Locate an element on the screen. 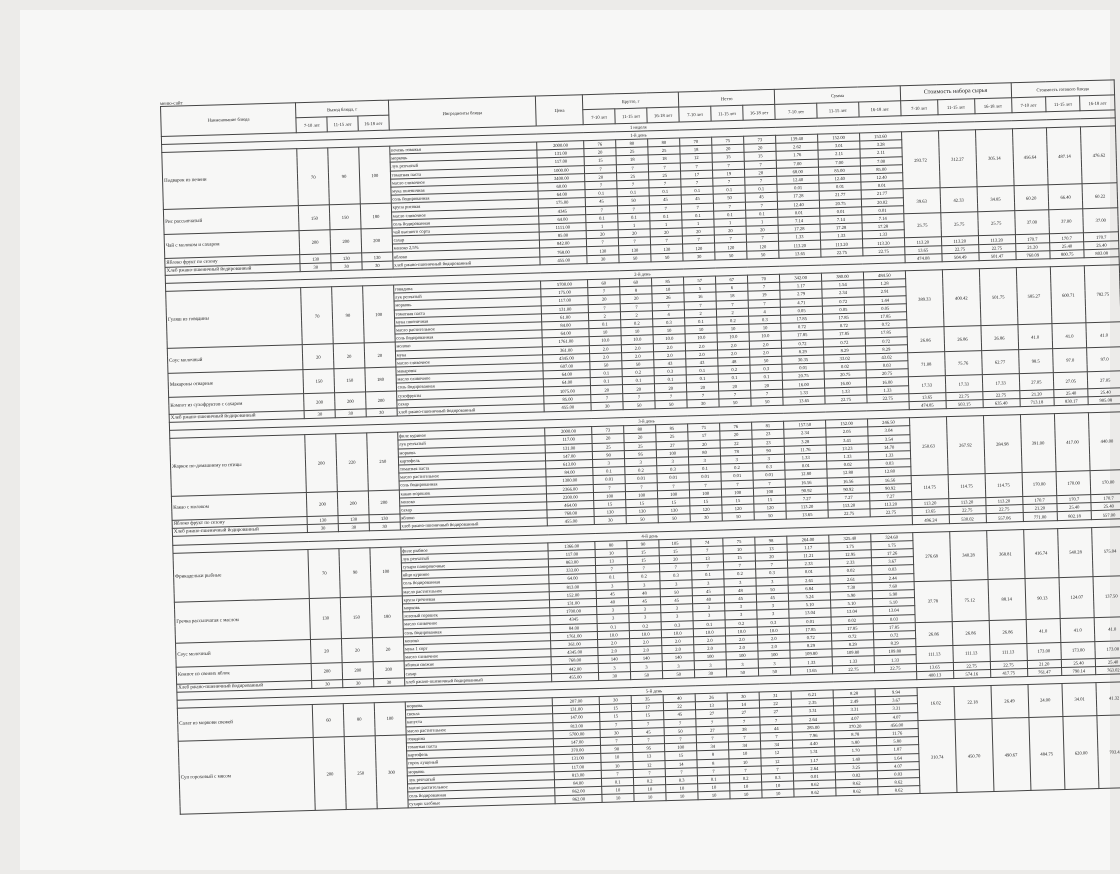 This screenshot has height=874, width=1120. dish-output: 300 is located at coordinates (391, 772).